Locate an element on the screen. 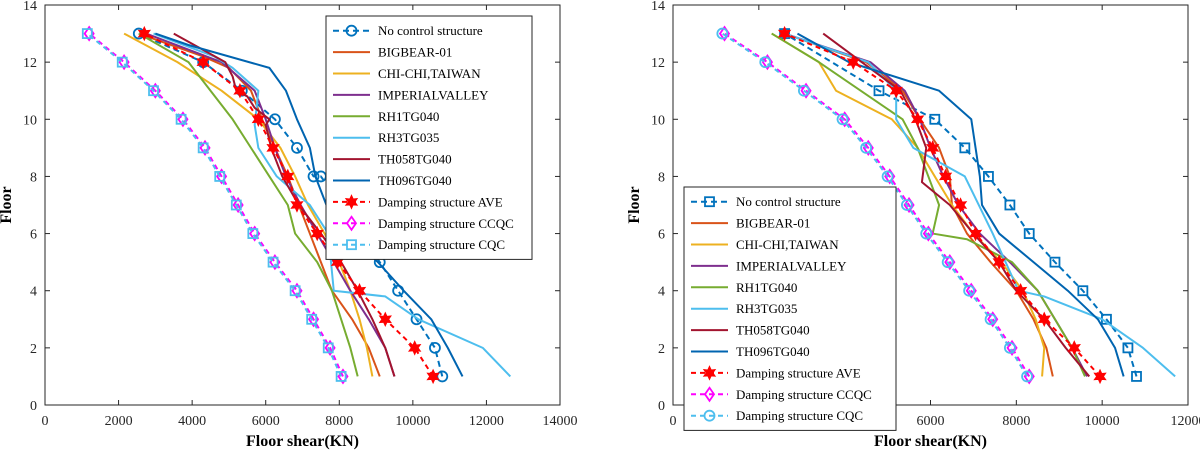 The image size is (1200, 453). legend-label: IMPERIALVALLEY is located at coordinates (433, 94).